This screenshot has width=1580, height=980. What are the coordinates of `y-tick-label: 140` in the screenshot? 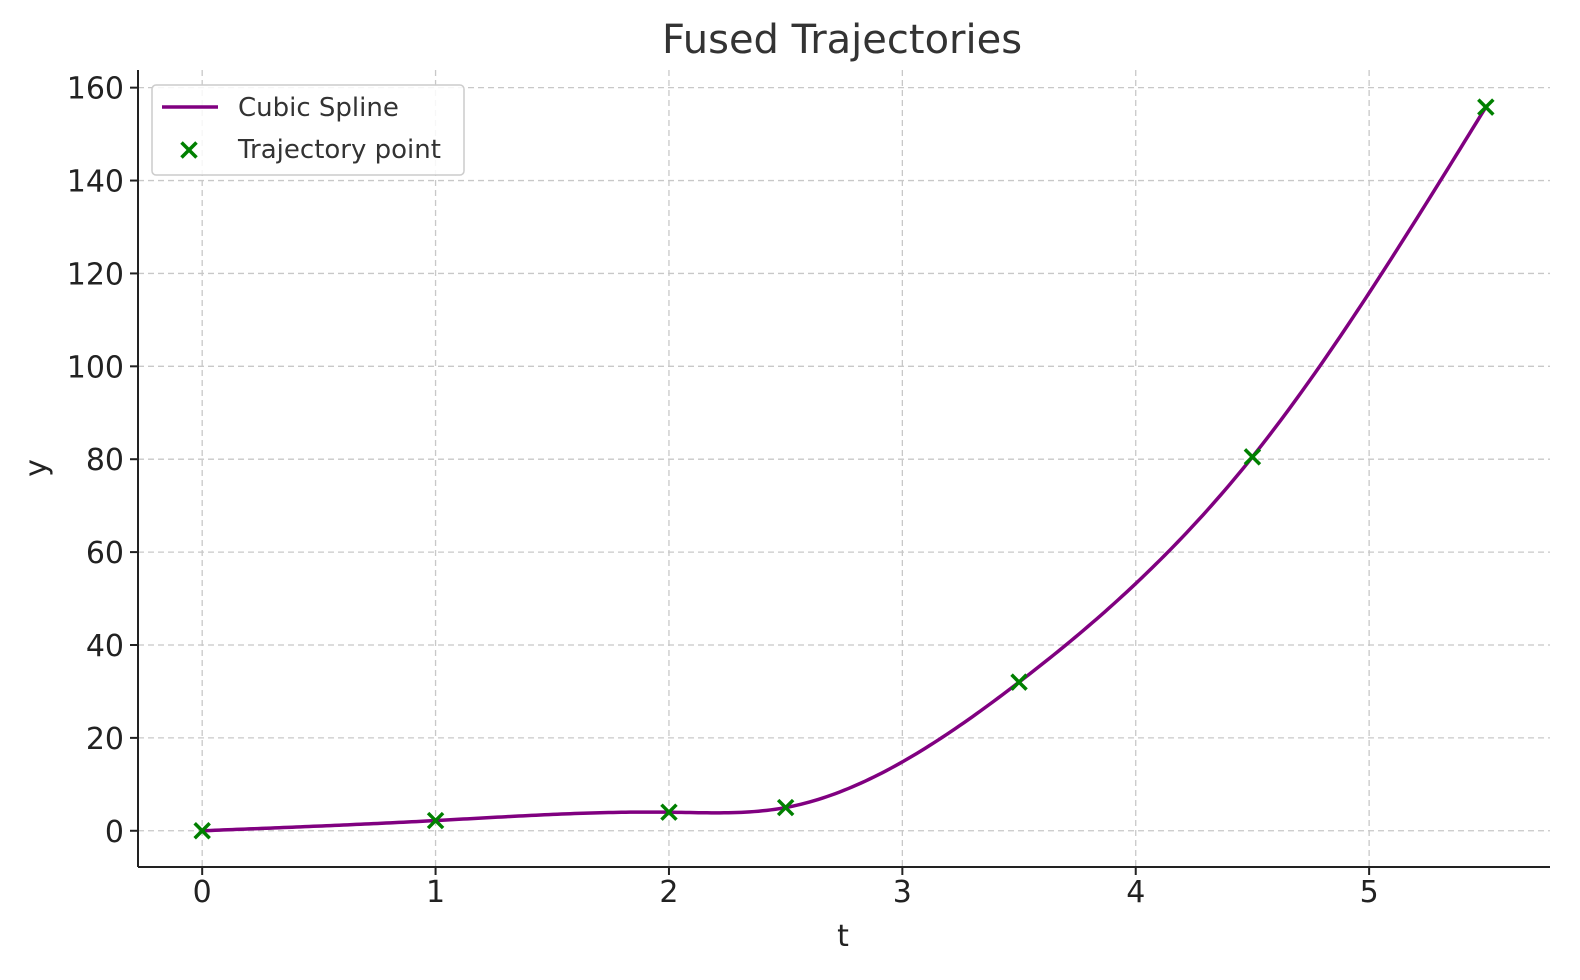 It's located at (95, 182).